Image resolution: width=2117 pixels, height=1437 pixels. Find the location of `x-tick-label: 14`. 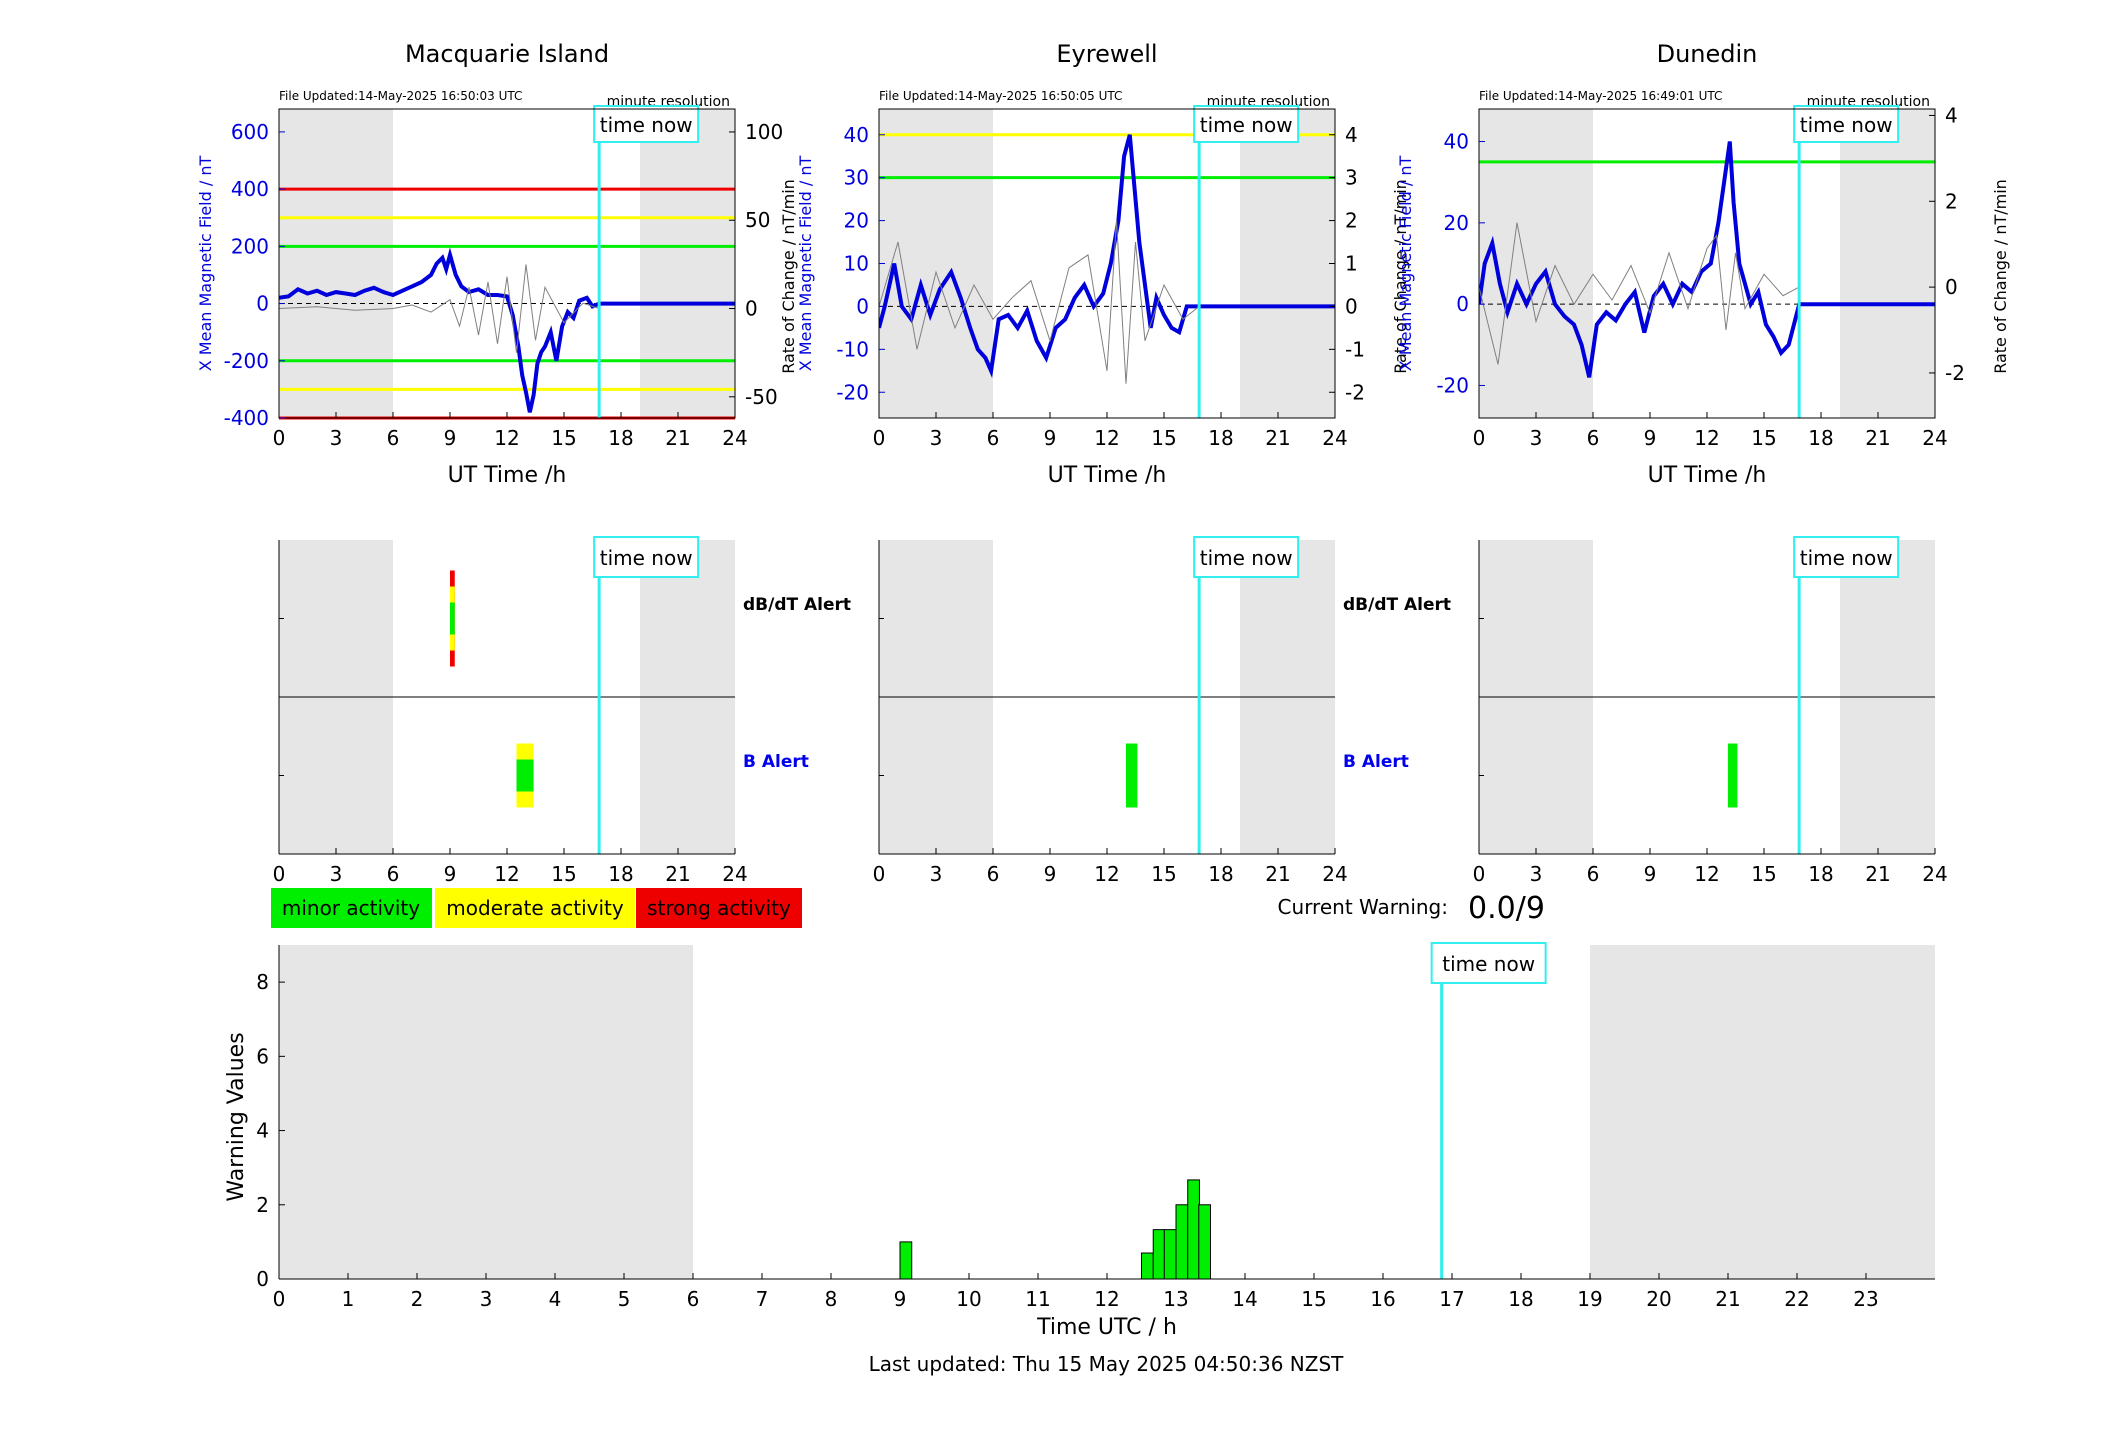

x-tick-label: 14 is located at coordinates (1244, 1299).